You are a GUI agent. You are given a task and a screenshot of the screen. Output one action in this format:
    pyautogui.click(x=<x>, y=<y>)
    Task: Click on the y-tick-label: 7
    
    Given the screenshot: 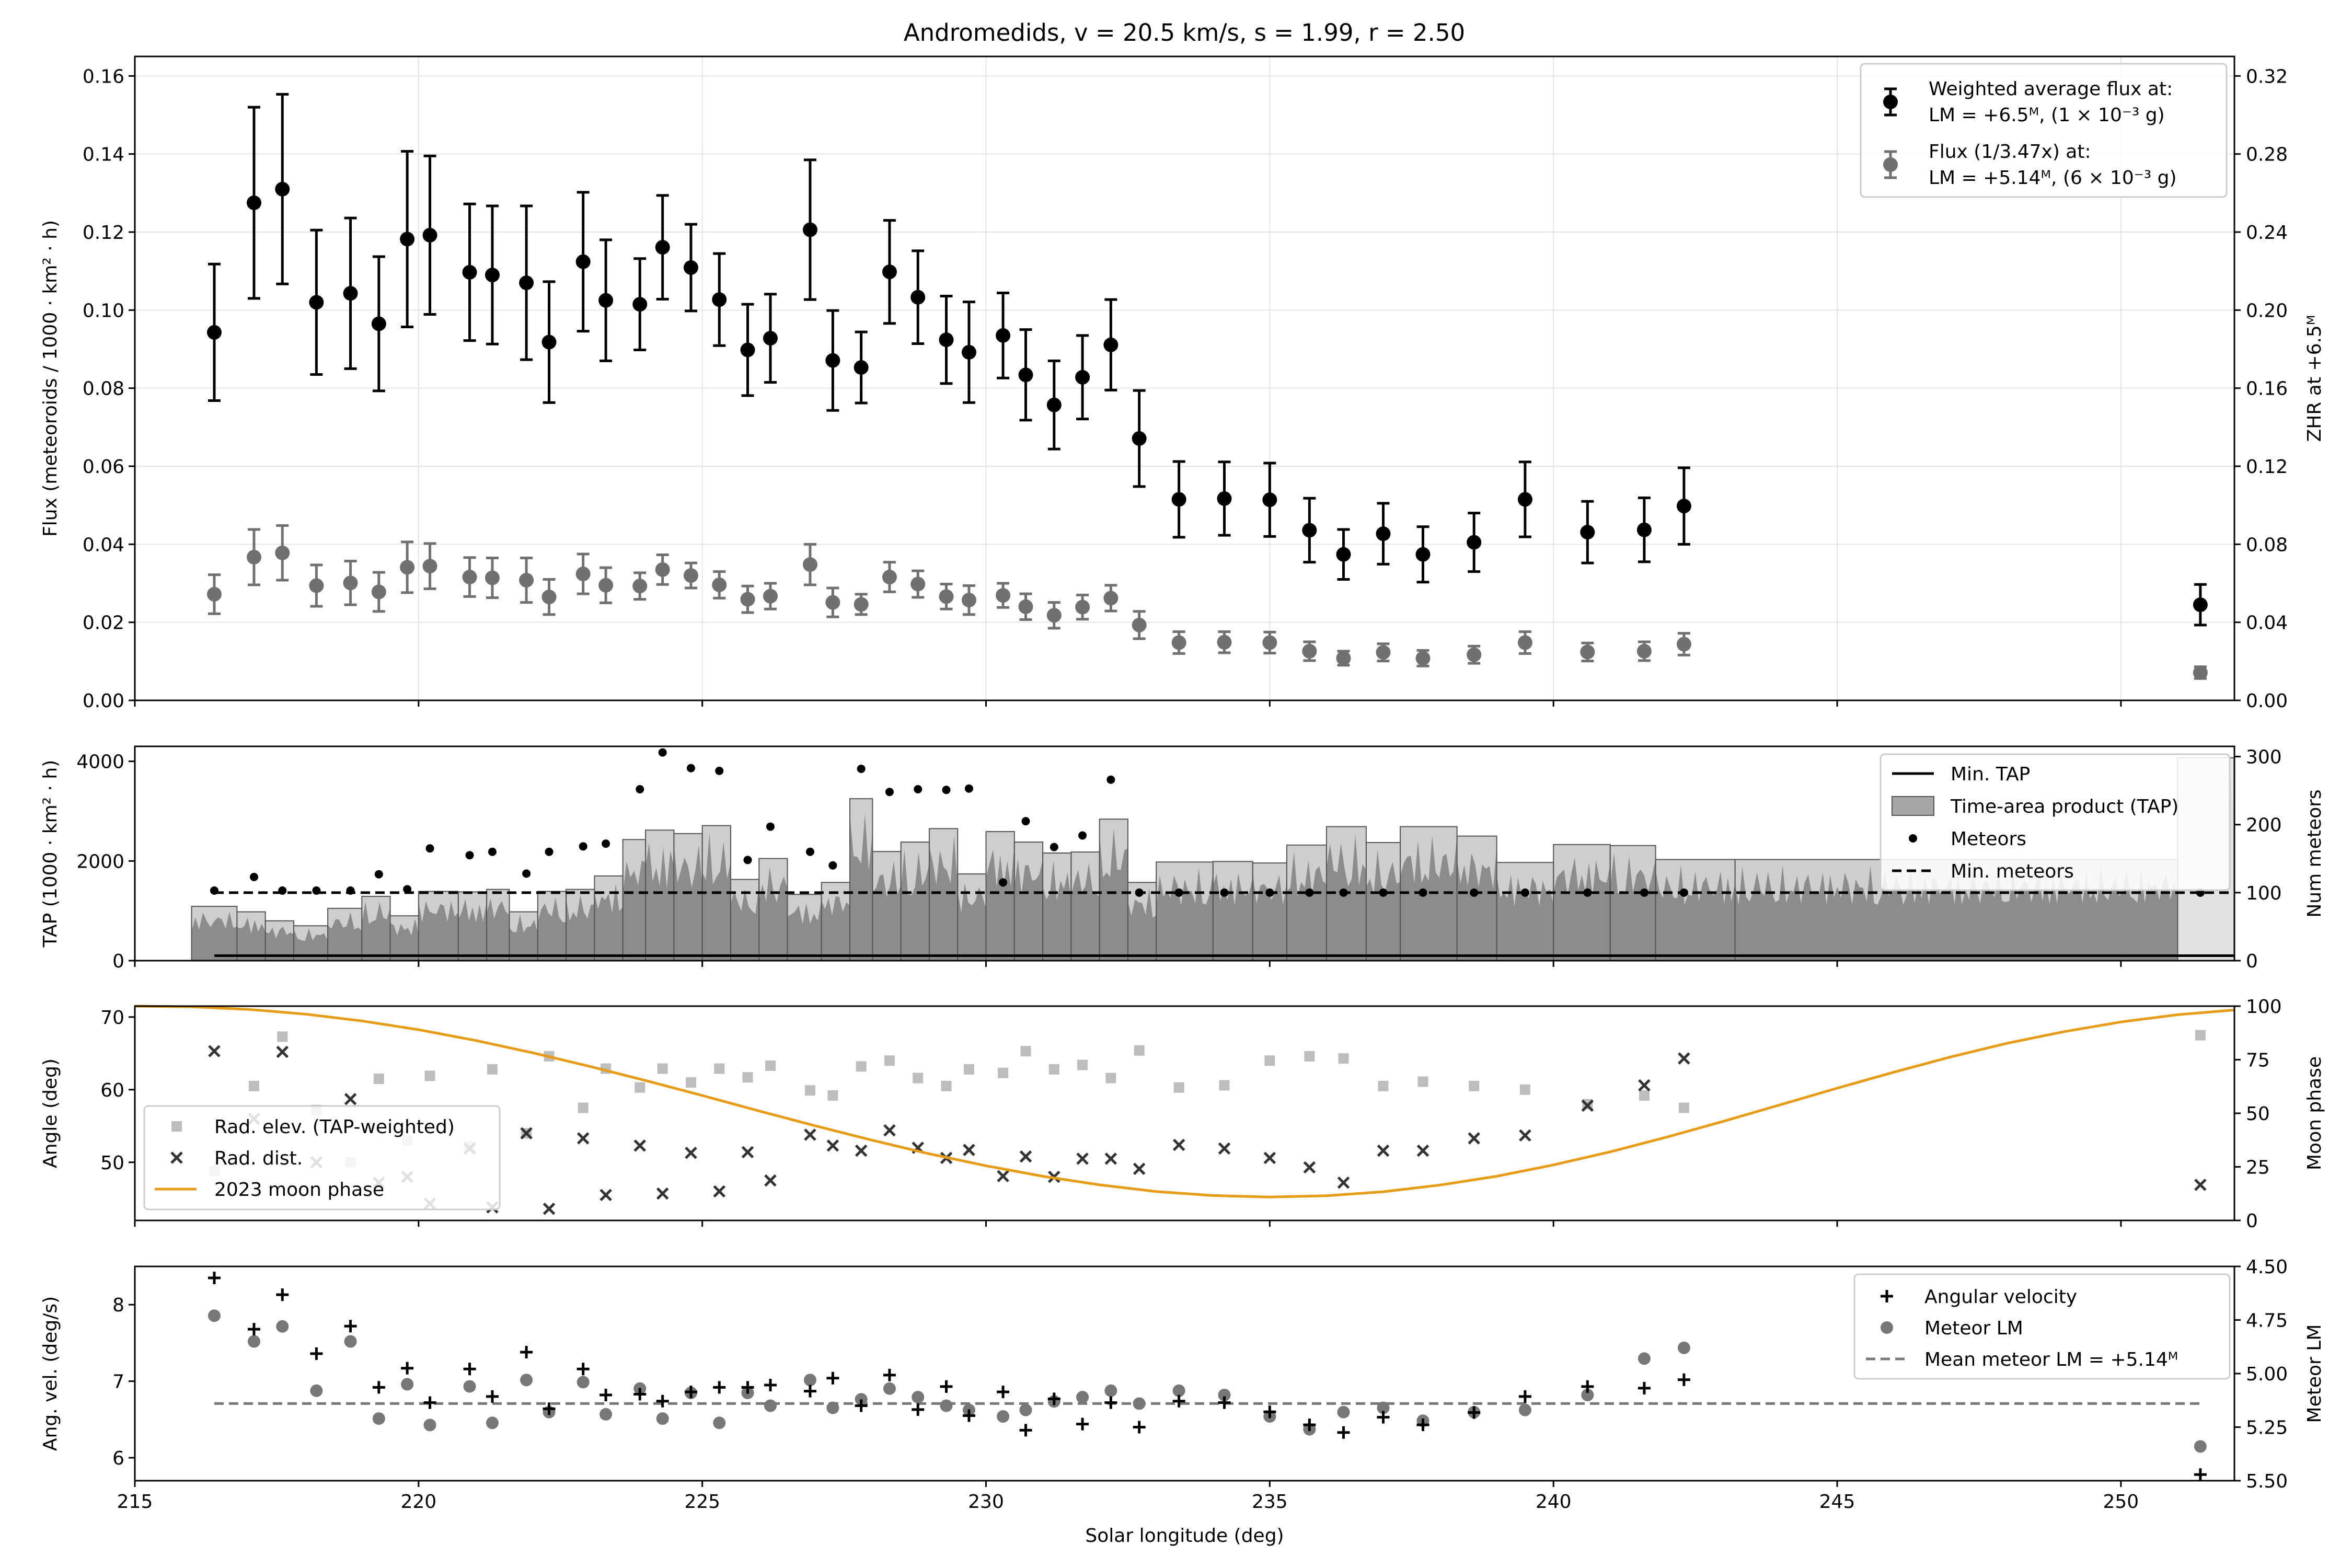 What is the action you would take?
    pyautogui.click(x=118, y=1382)
    